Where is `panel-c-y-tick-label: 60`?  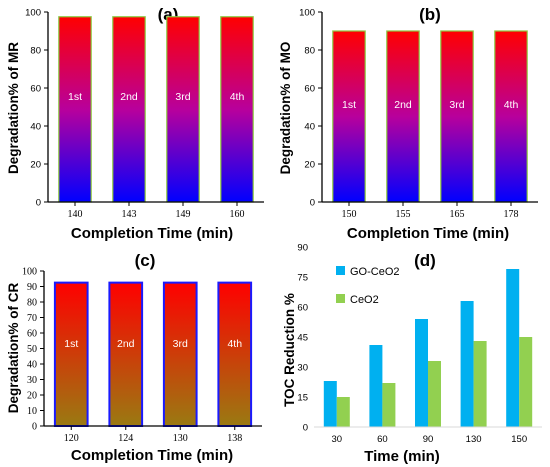 panel-c-y-tick-label: 60 is located at coordinates (32, 334).